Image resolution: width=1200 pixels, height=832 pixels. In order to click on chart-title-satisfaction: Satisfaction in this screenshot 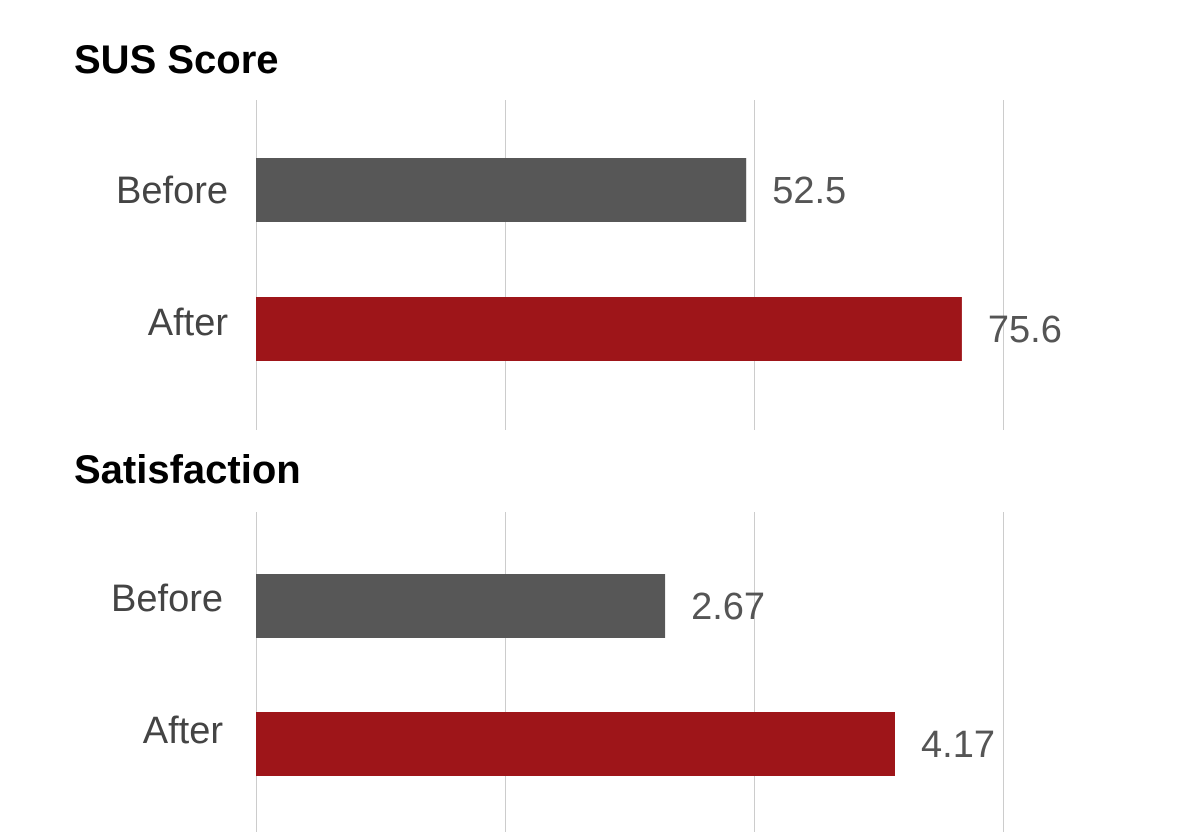, I will do `click(187, 470)`.